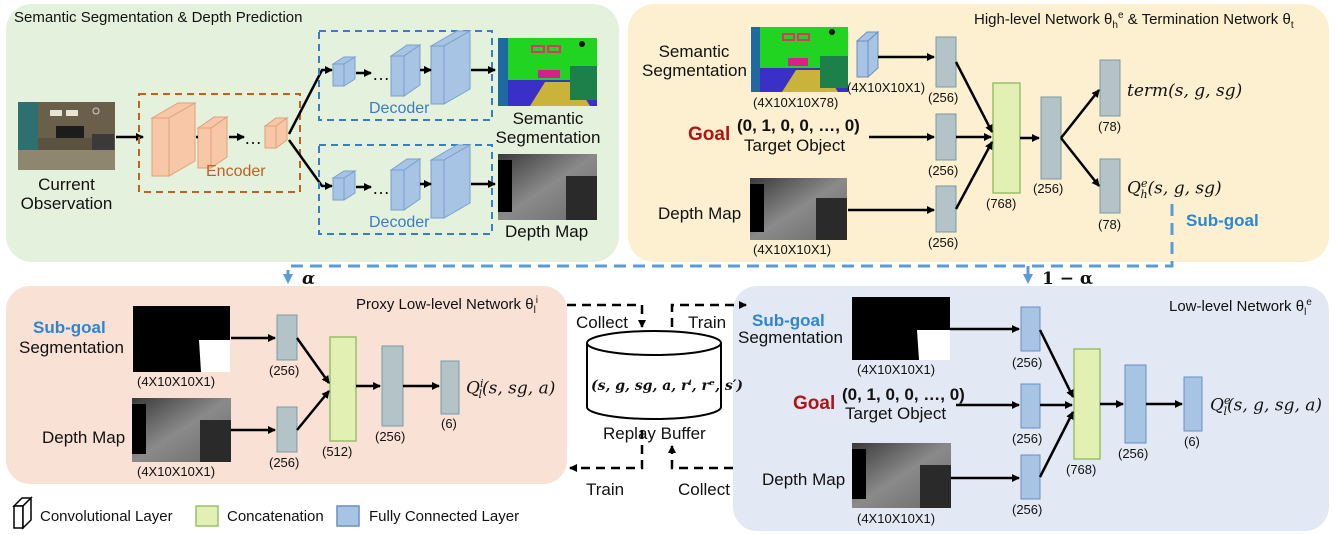 The image size is (1337, 535). I want to click on replay-buffer-cylinder, so click(654, 375).